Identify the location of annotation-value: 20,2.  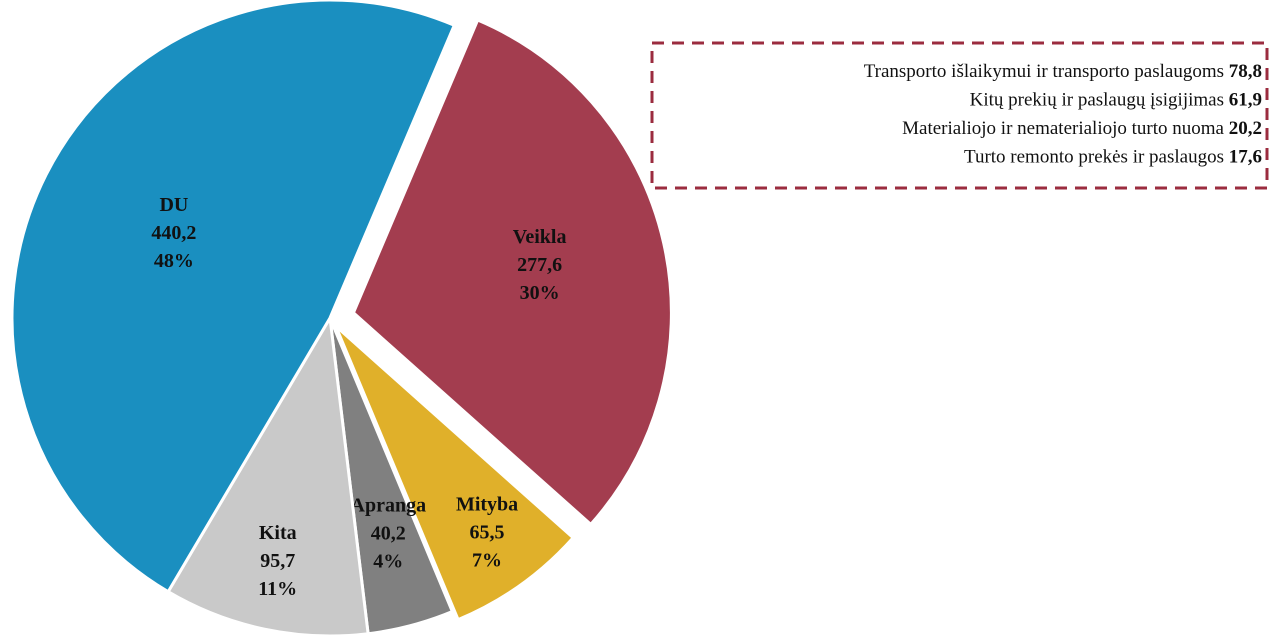
(1245, 128).